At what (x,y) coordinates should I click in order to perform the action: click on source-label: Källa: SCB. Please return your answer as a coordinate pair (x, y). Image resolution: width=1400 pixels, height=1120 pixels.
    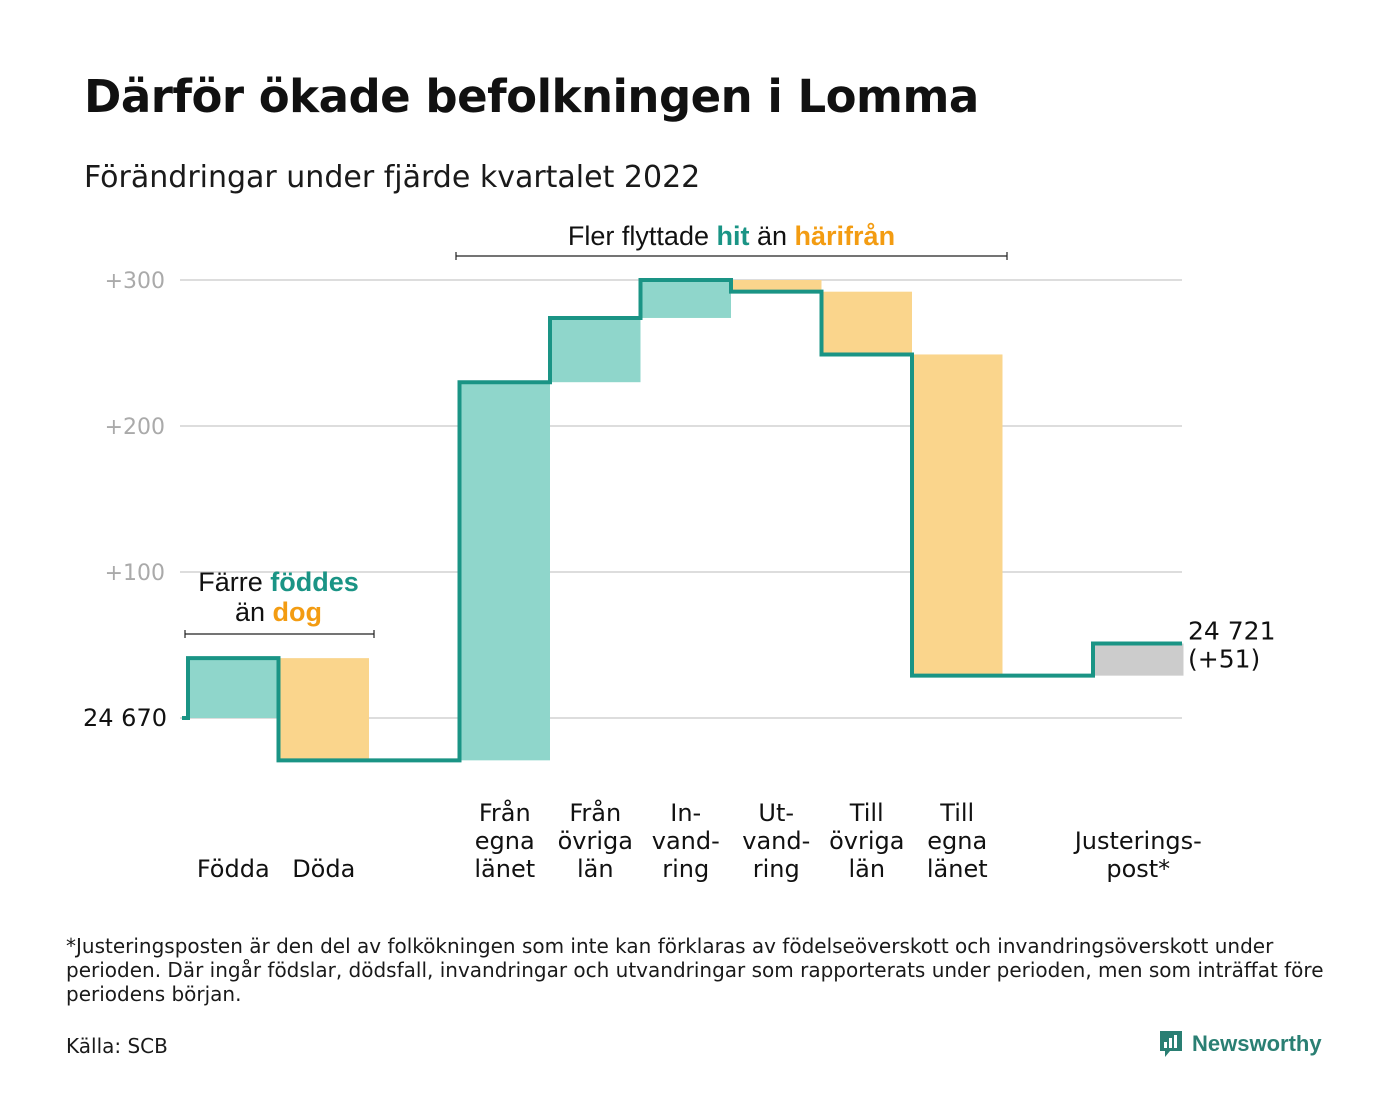
    Looking at the image, I should click on (117, 1046).